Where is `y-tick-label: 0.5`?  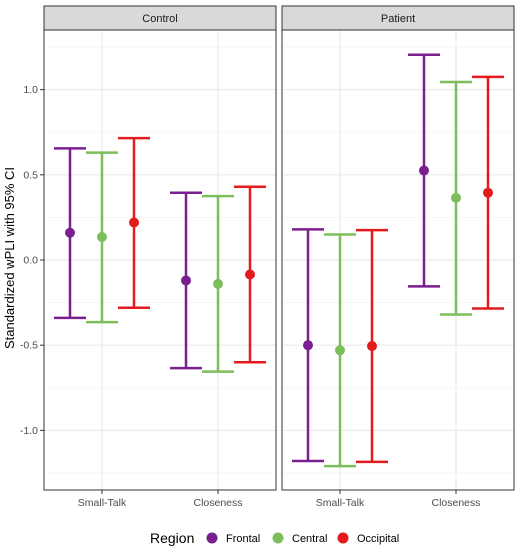
y-tick-label: 0.5 is located at coordinates (30, 175).